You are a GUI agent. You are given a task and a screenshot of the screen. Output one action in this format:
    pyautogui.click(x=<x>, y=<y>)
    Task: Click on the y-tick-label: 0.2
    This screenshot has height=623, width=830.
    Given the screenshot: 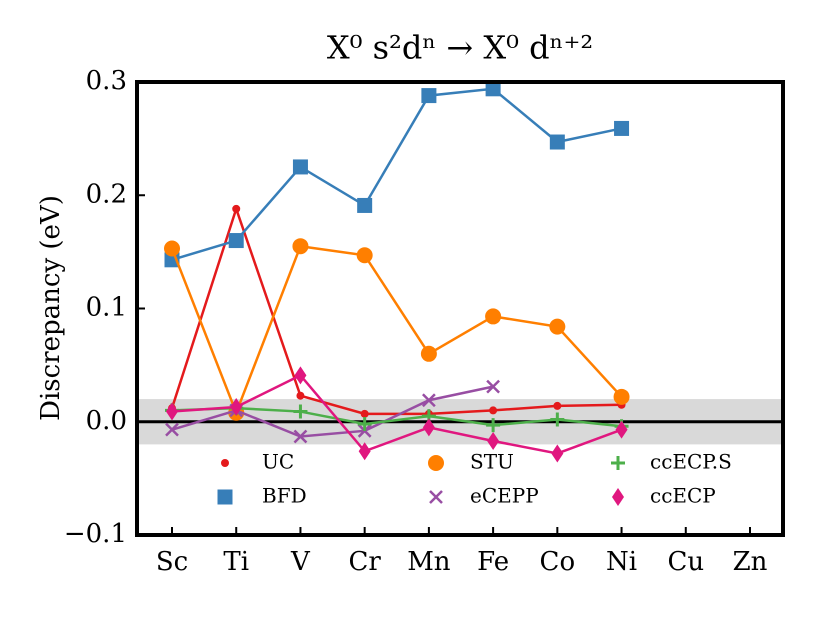 What is the action you would take?
    pyautogui.click(x=106, y=194)
    